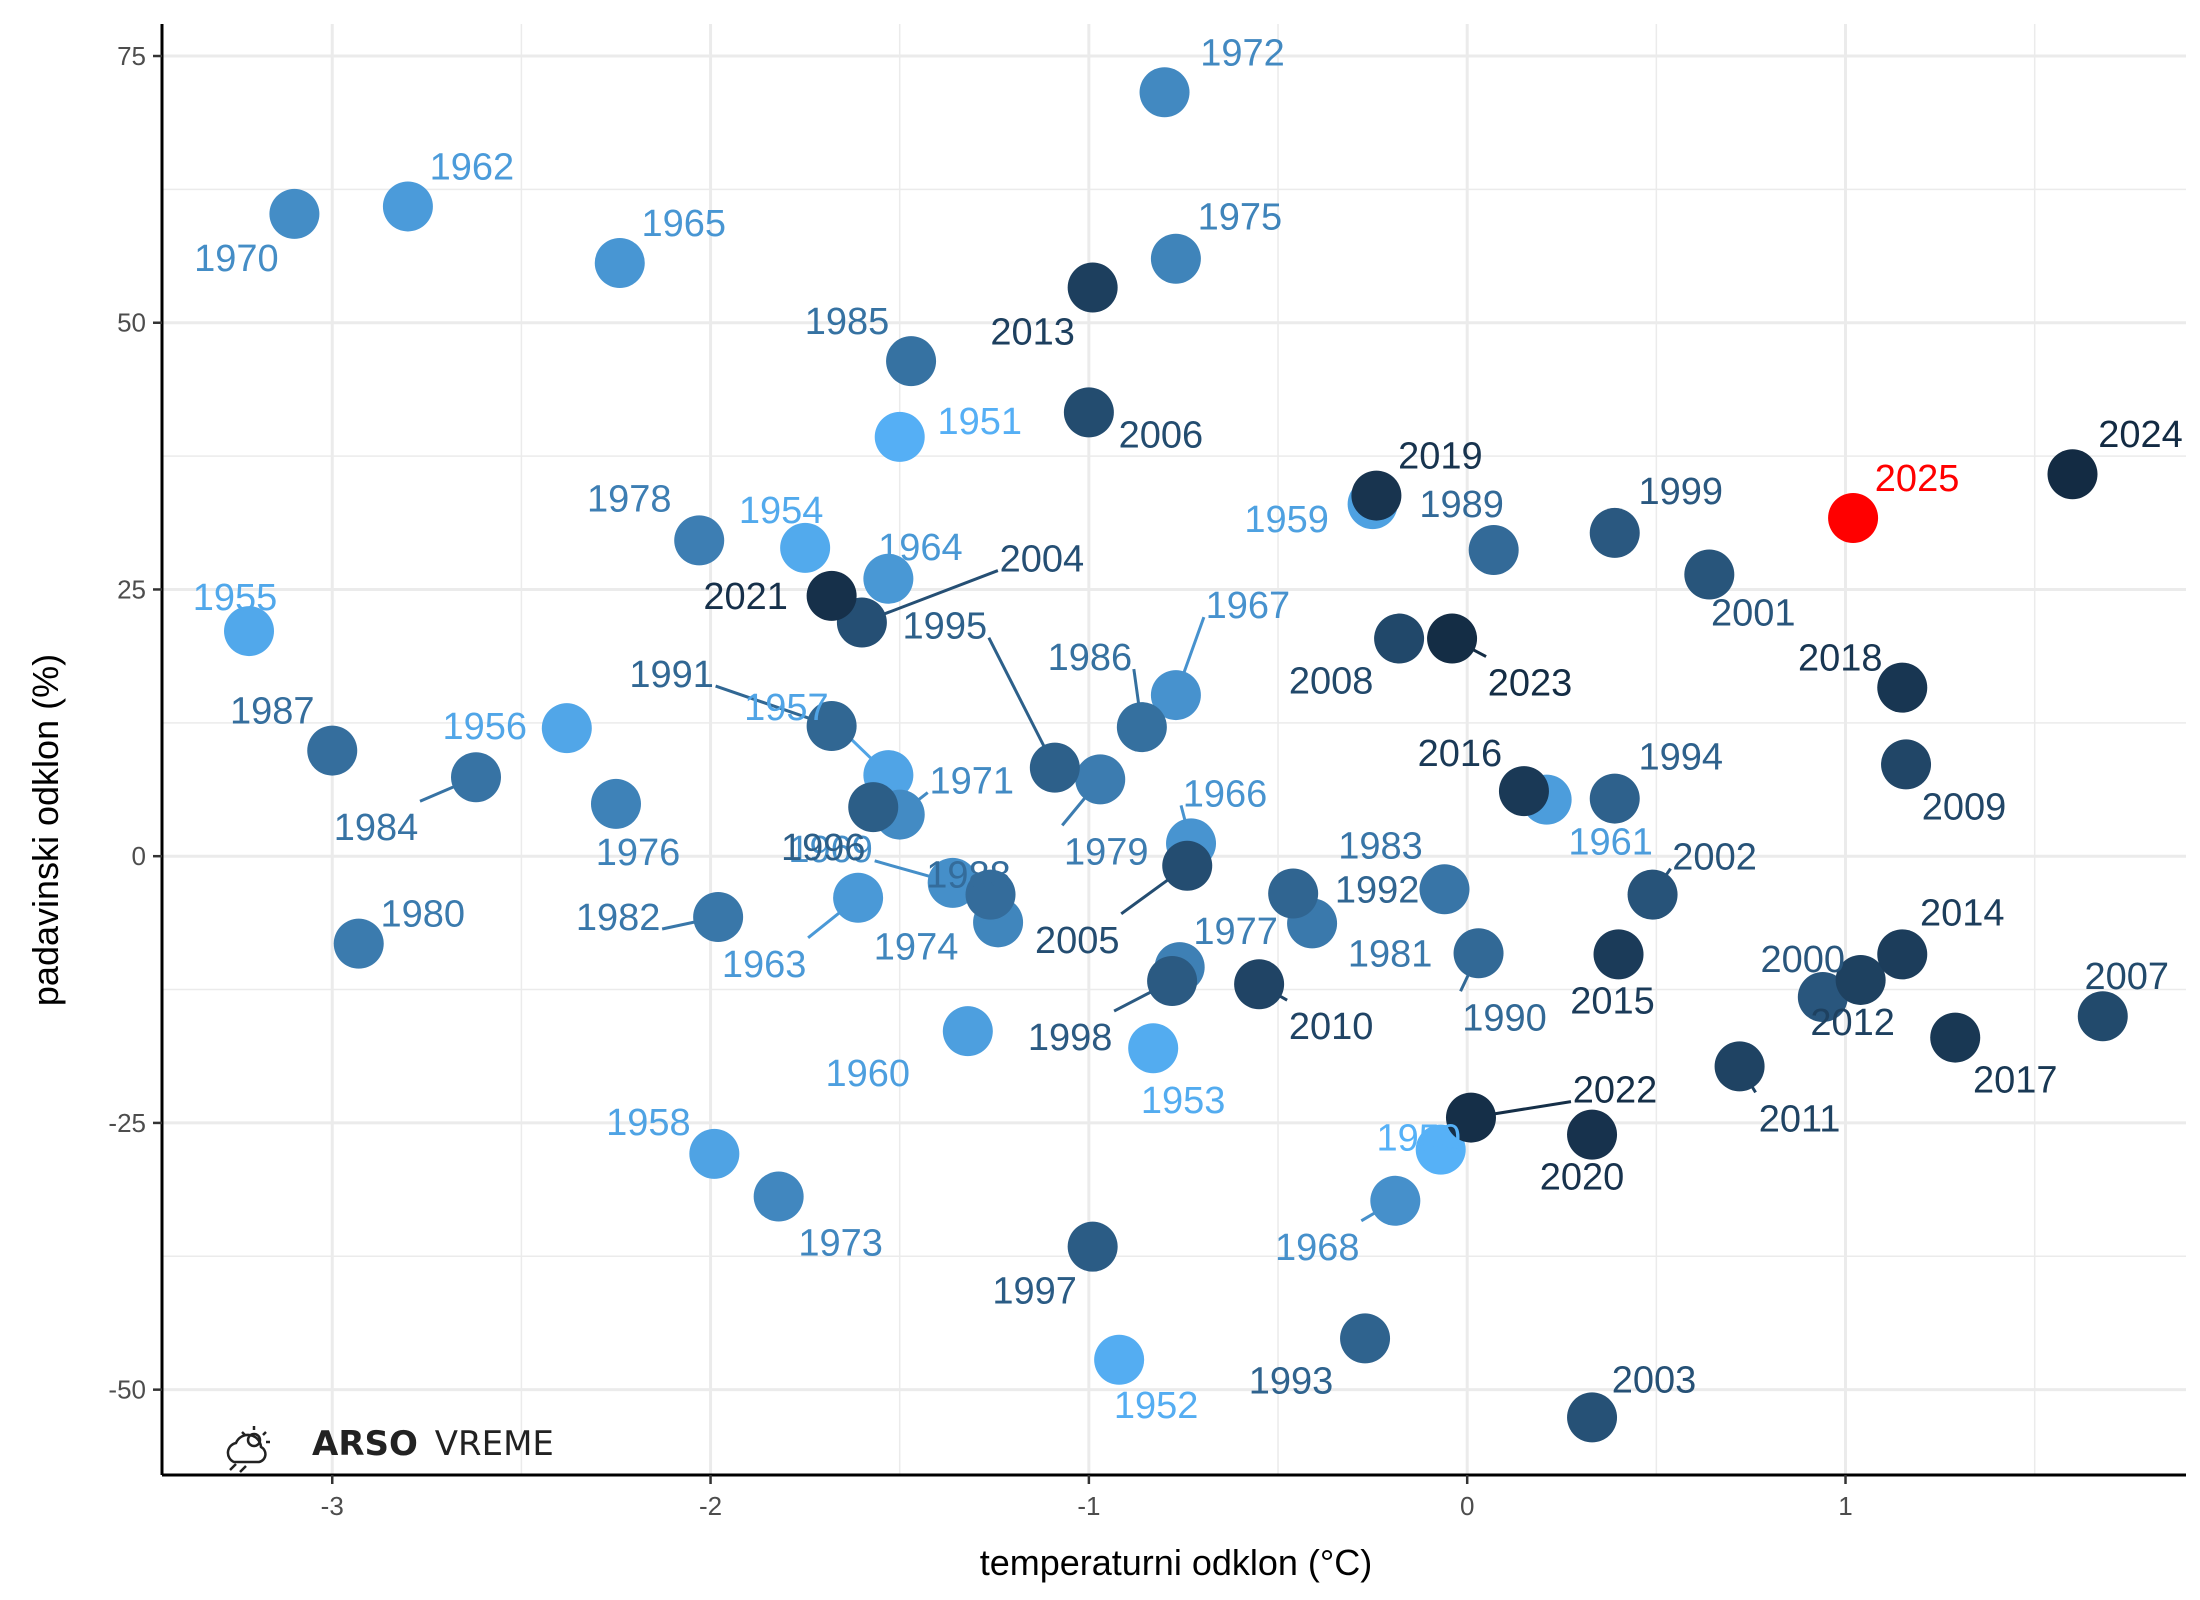 Image resolution: width=2200 pixels, height=1600 pixels. What do you see at coordinates (1291, 1381) in the screenshot?
I see `label-1993: 1993` at bounding box center [1291, 1381].